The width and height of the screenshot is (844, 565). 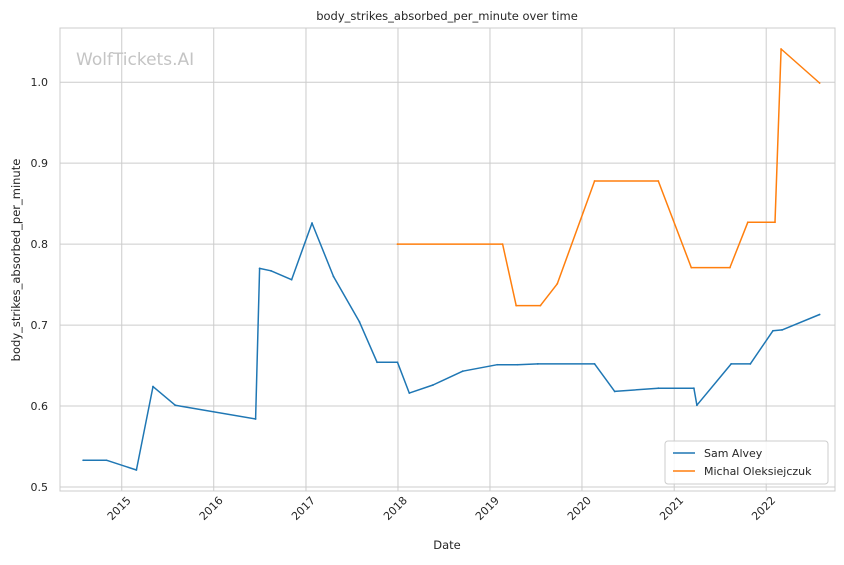 What do you see at coordinates (40, 244) in the screenshot?
I see `y-tick-label: 0.8` at bounding box center [40, 244].